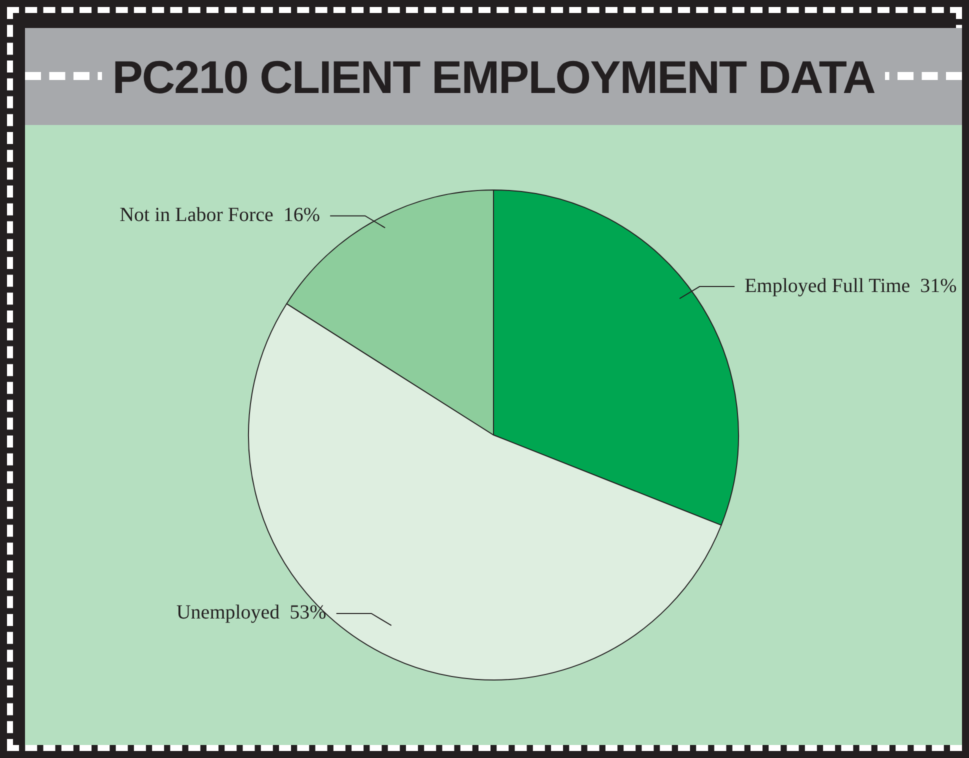  Describe the element at coordinates (493, 77) in the screenshot. I see `chart-title: PC210 CLIENT EMPLOYMENT DATA` at that location.